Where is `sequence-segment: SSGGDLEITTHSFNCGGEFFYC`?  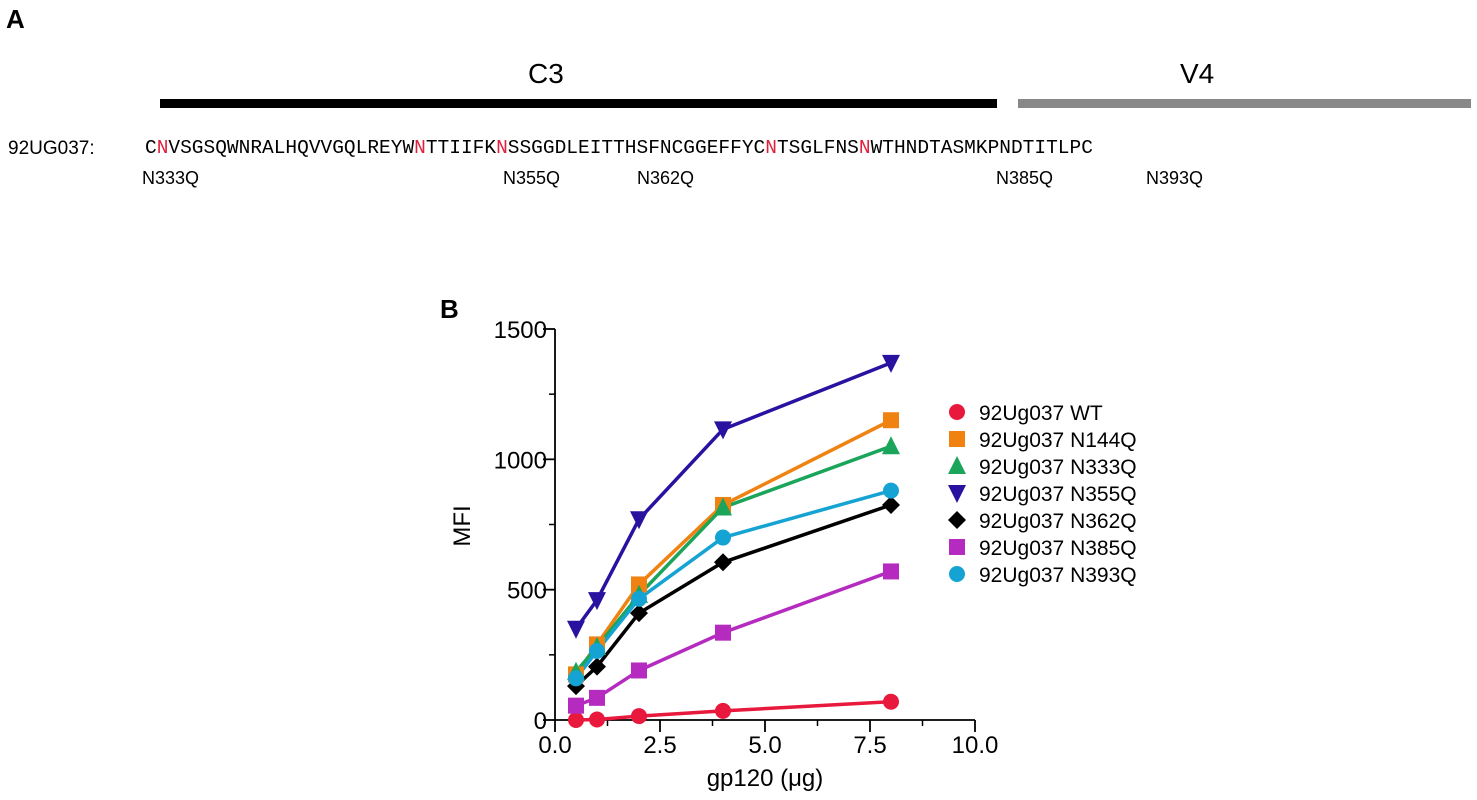
sequence-segment: SSGGDLEITTHSFNCGGEFFYC is located at coordinates (636, 148).